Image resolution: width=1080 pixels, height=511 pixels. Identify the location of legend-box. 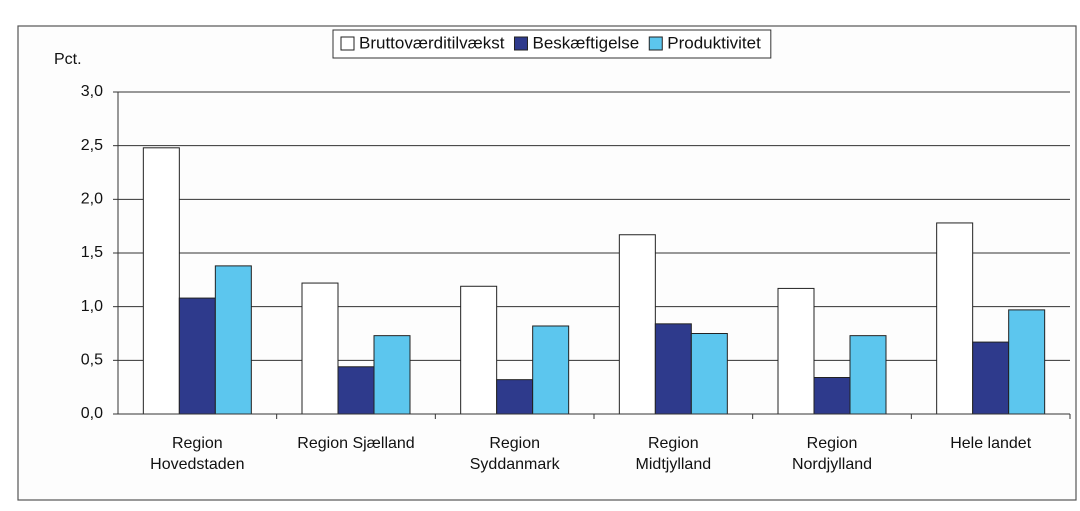
(552, 44).